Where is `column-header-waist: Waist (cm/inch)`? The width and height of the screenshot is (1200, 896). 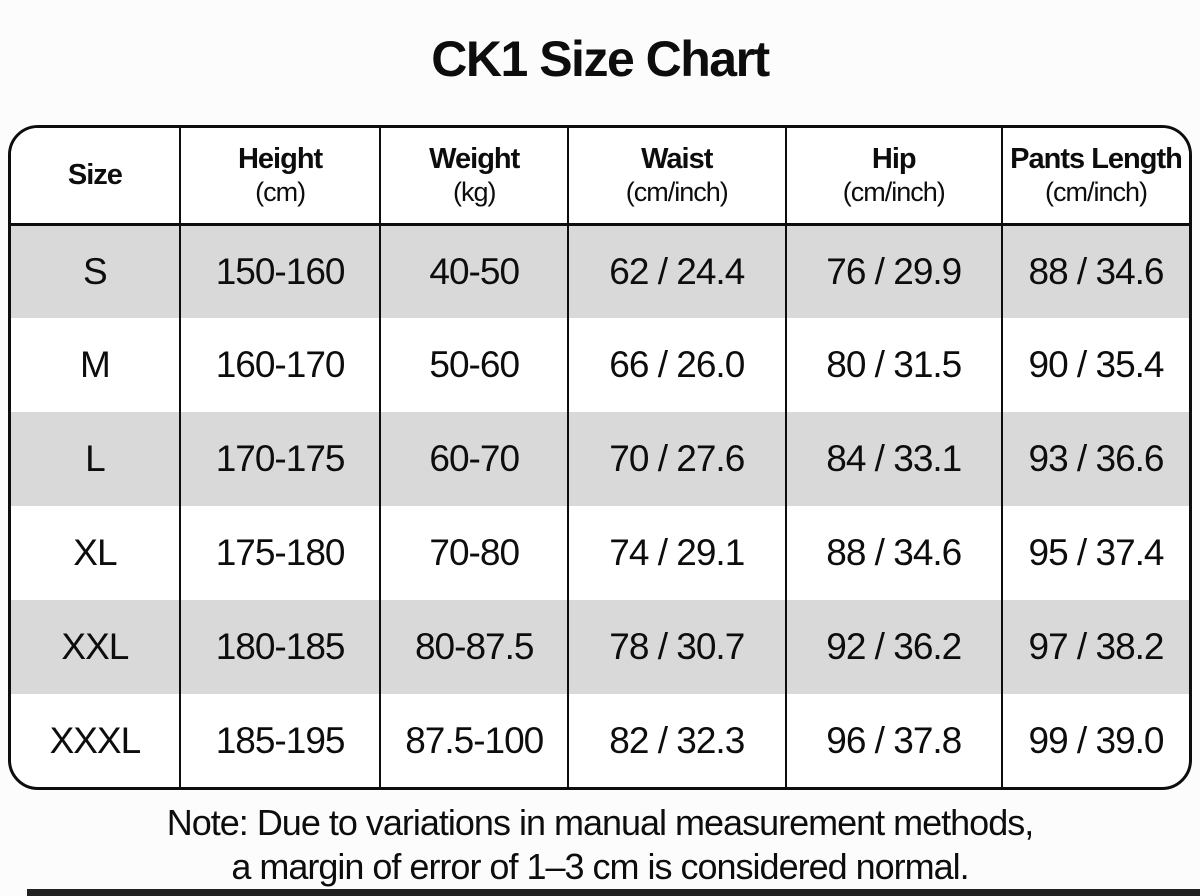 column-header-waist: Waist (cm/inch) is located at coordinates (676, 177).